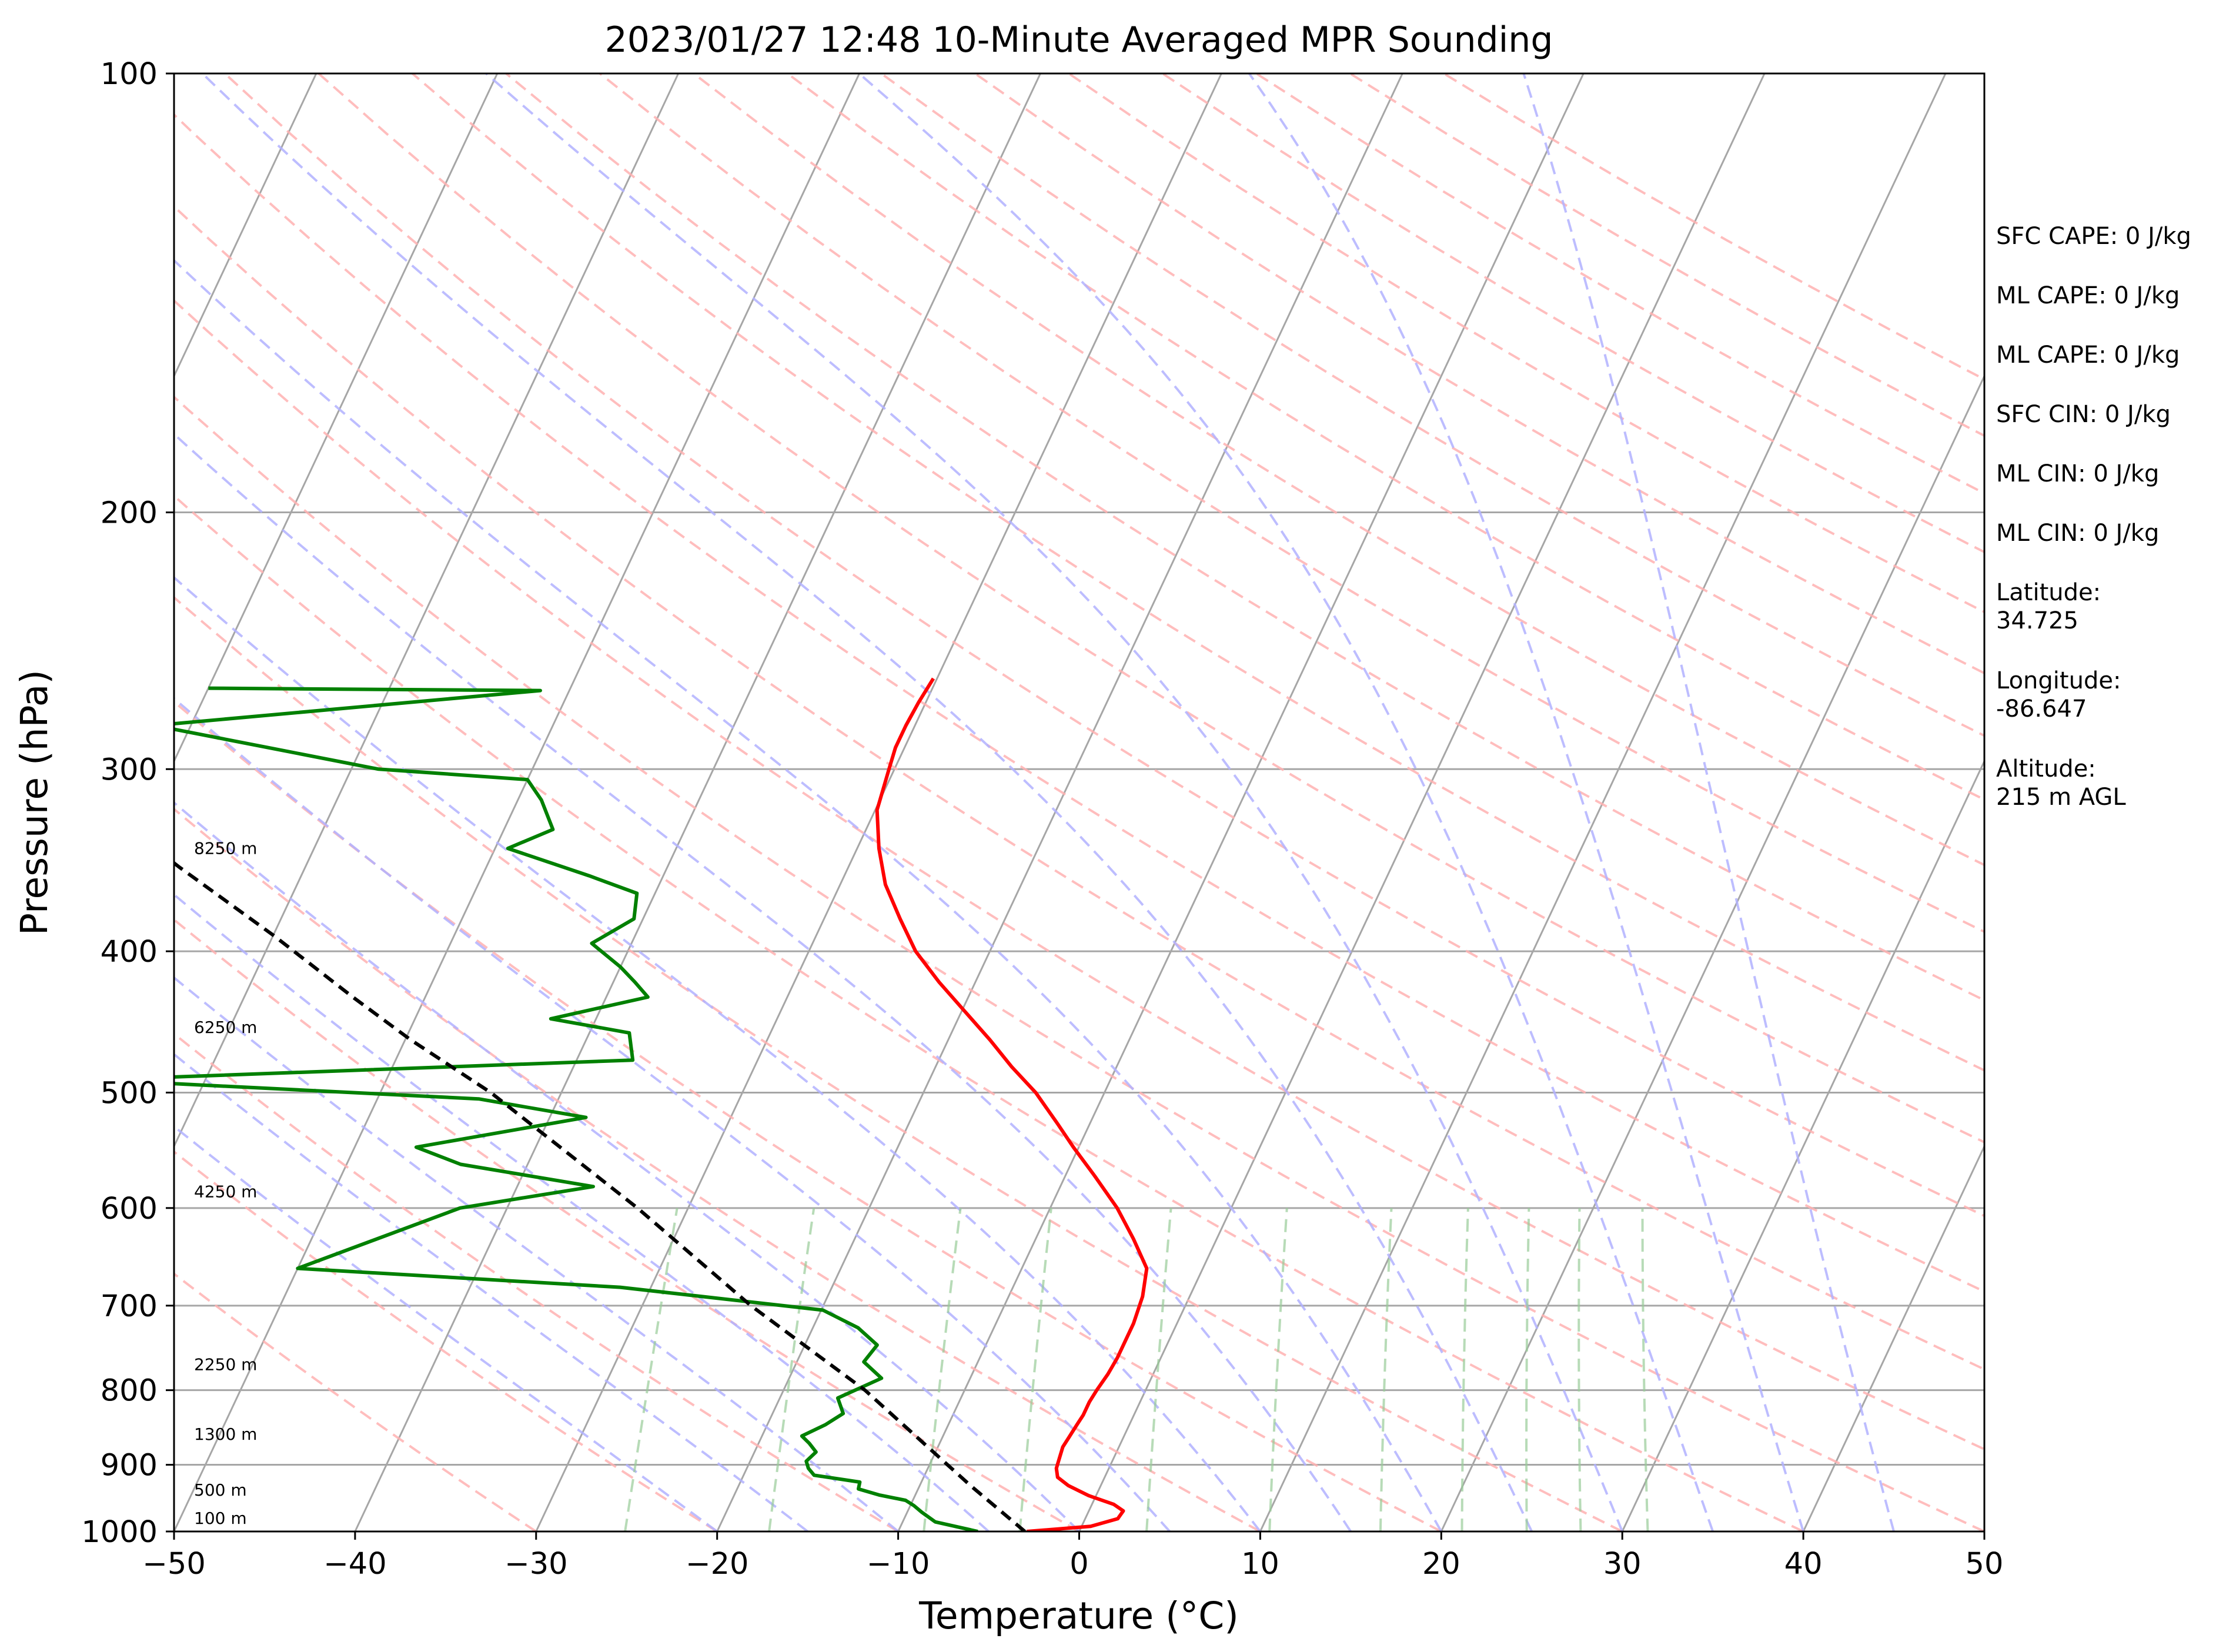 The height and width of the screenshot is (1652, 2226). What do you see at coordinates (221, 1490) in the screenshot?
I see `height-label: 500 m` at bounding box center [221, 1490].